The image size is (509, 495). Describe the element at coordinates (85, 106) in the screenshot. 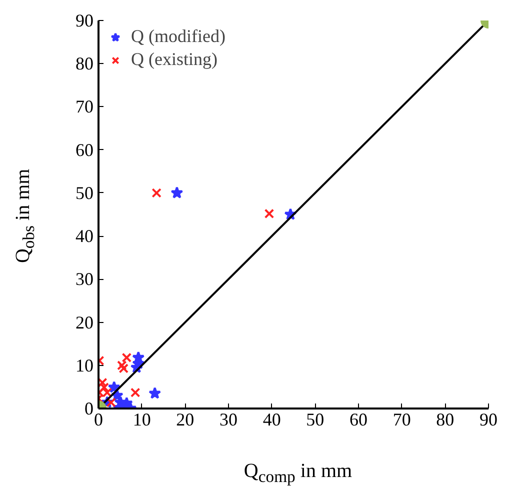

I see `y-tick-label: 70` at that location.